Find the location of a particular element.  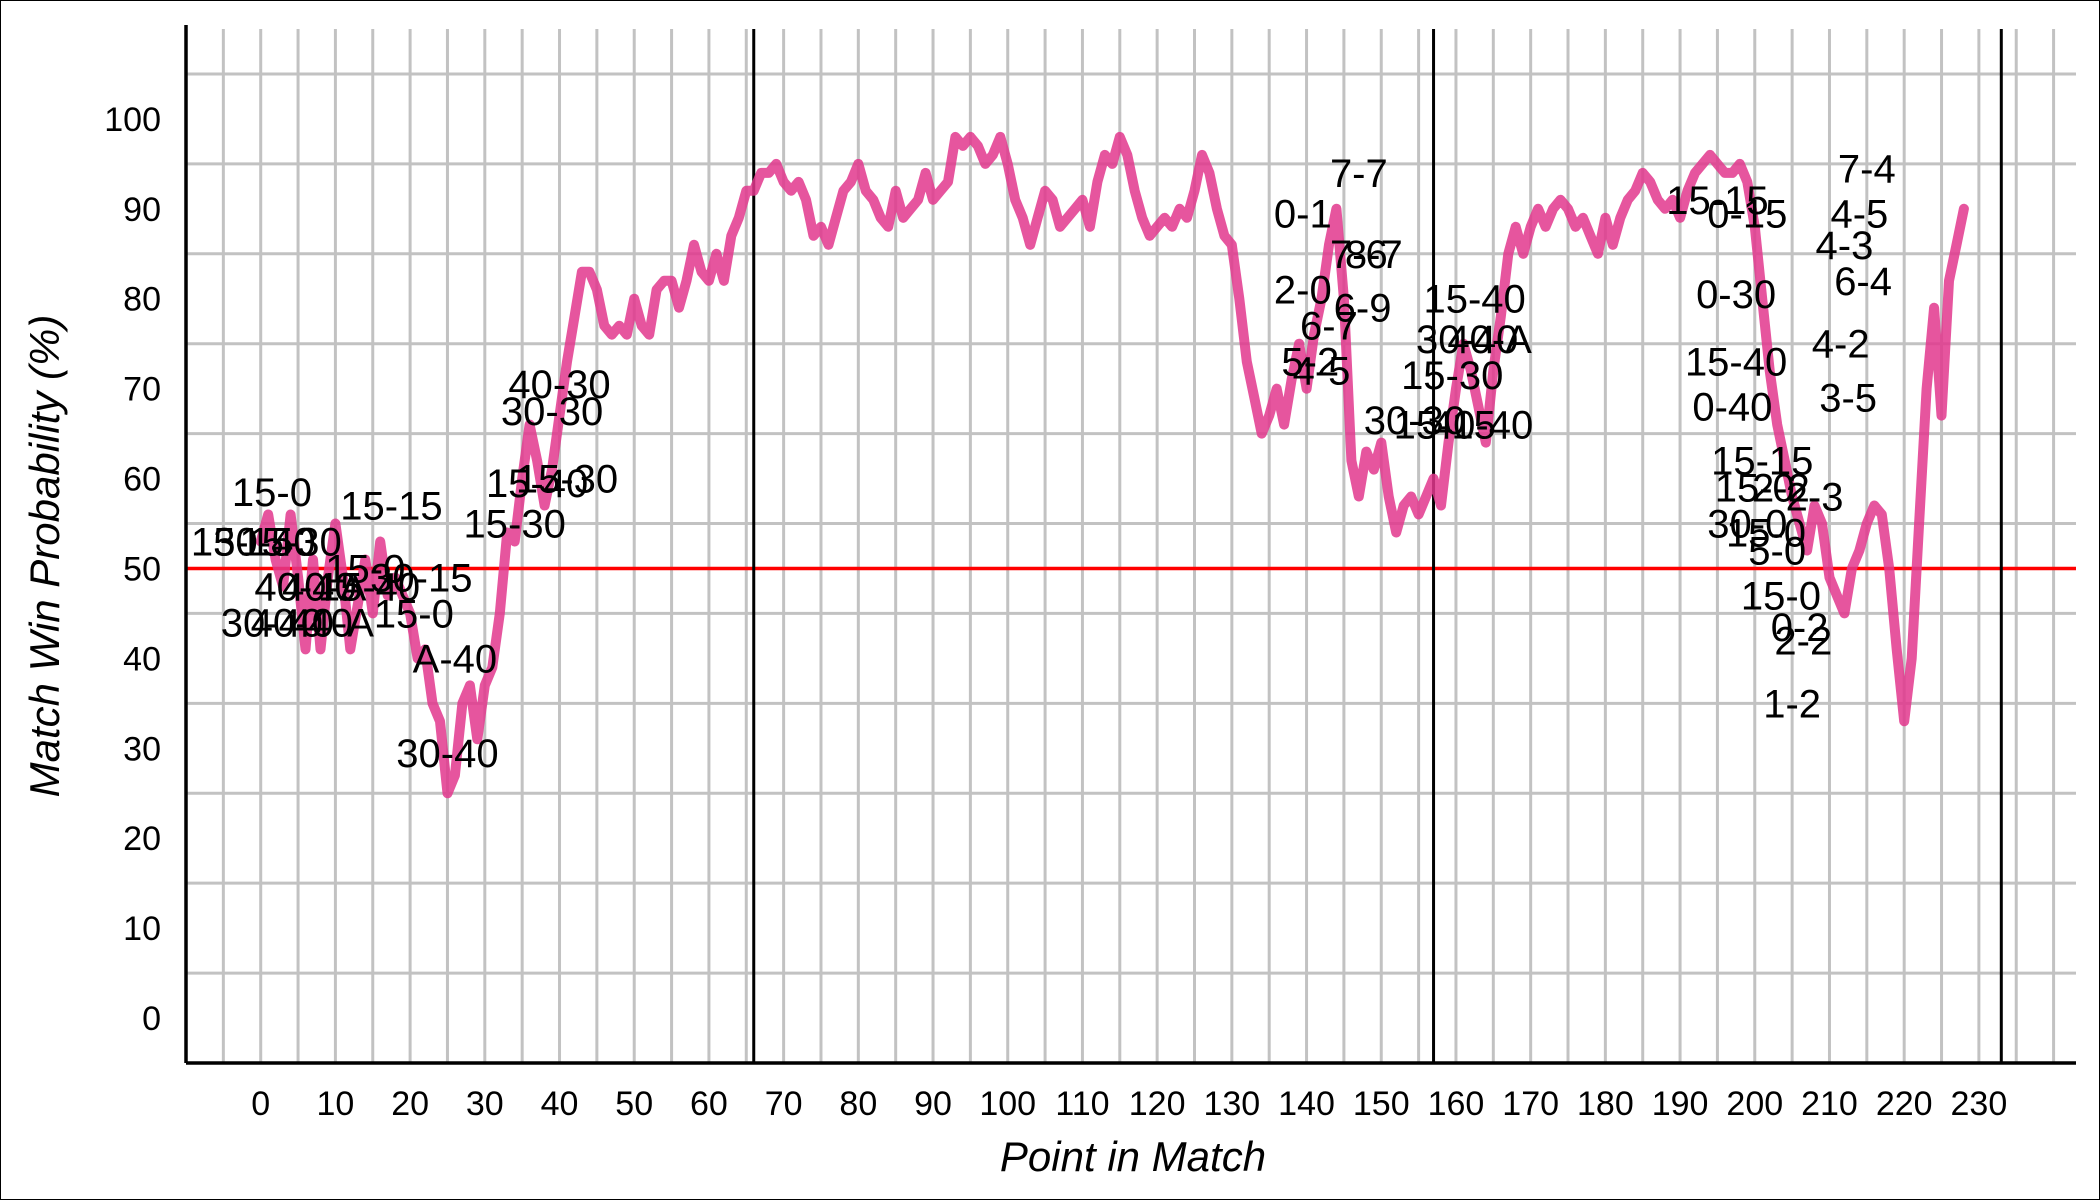

x-tick-label: 170 is located at coordinates (1530, 1104).